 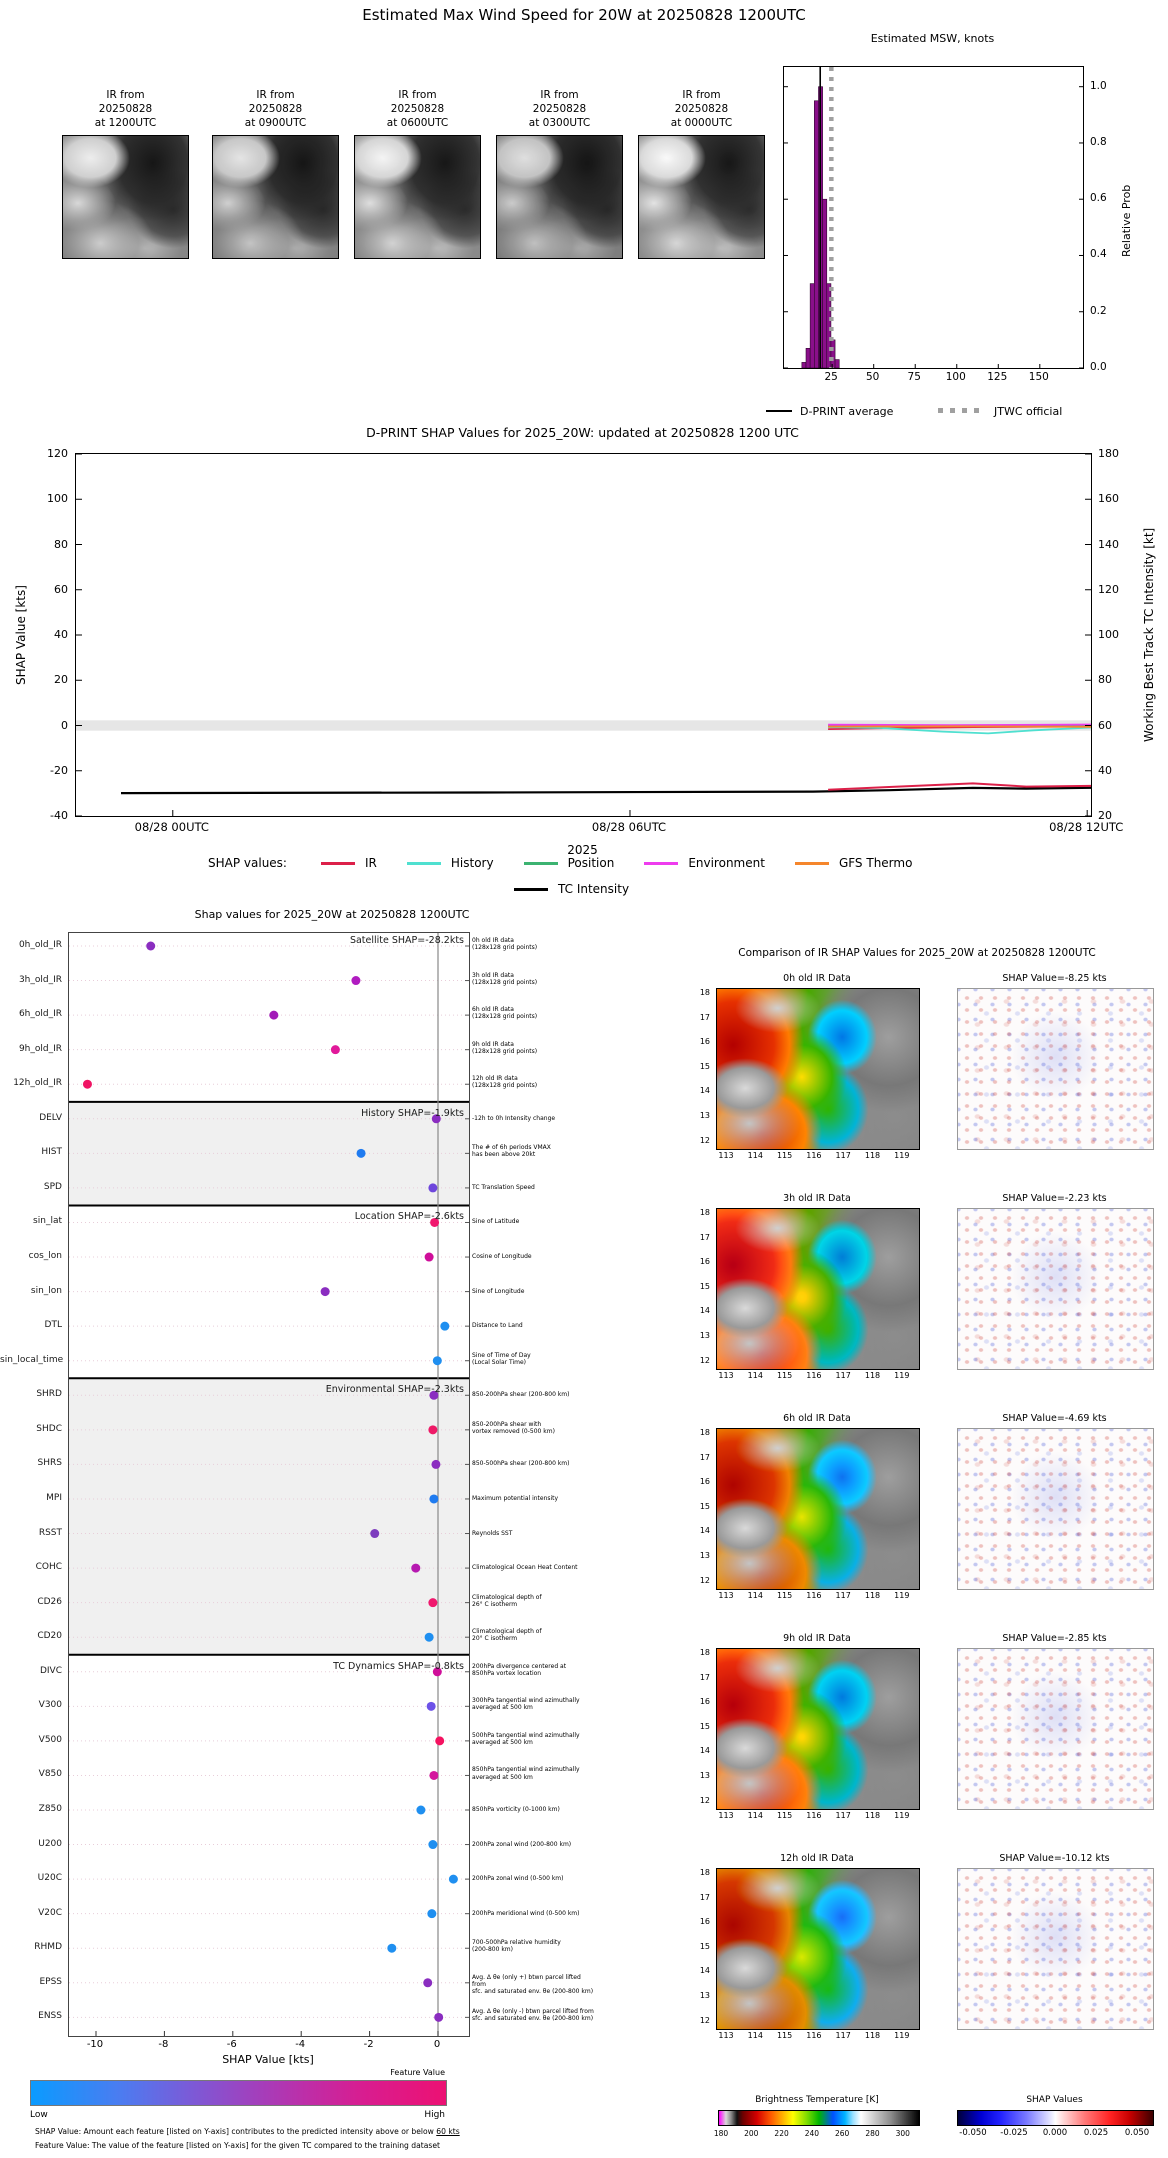 What do you see at coordinates (61, 680) in the screenshot?
I see `timeseries-left-ytick: 20` at bounding box center [61, 680].